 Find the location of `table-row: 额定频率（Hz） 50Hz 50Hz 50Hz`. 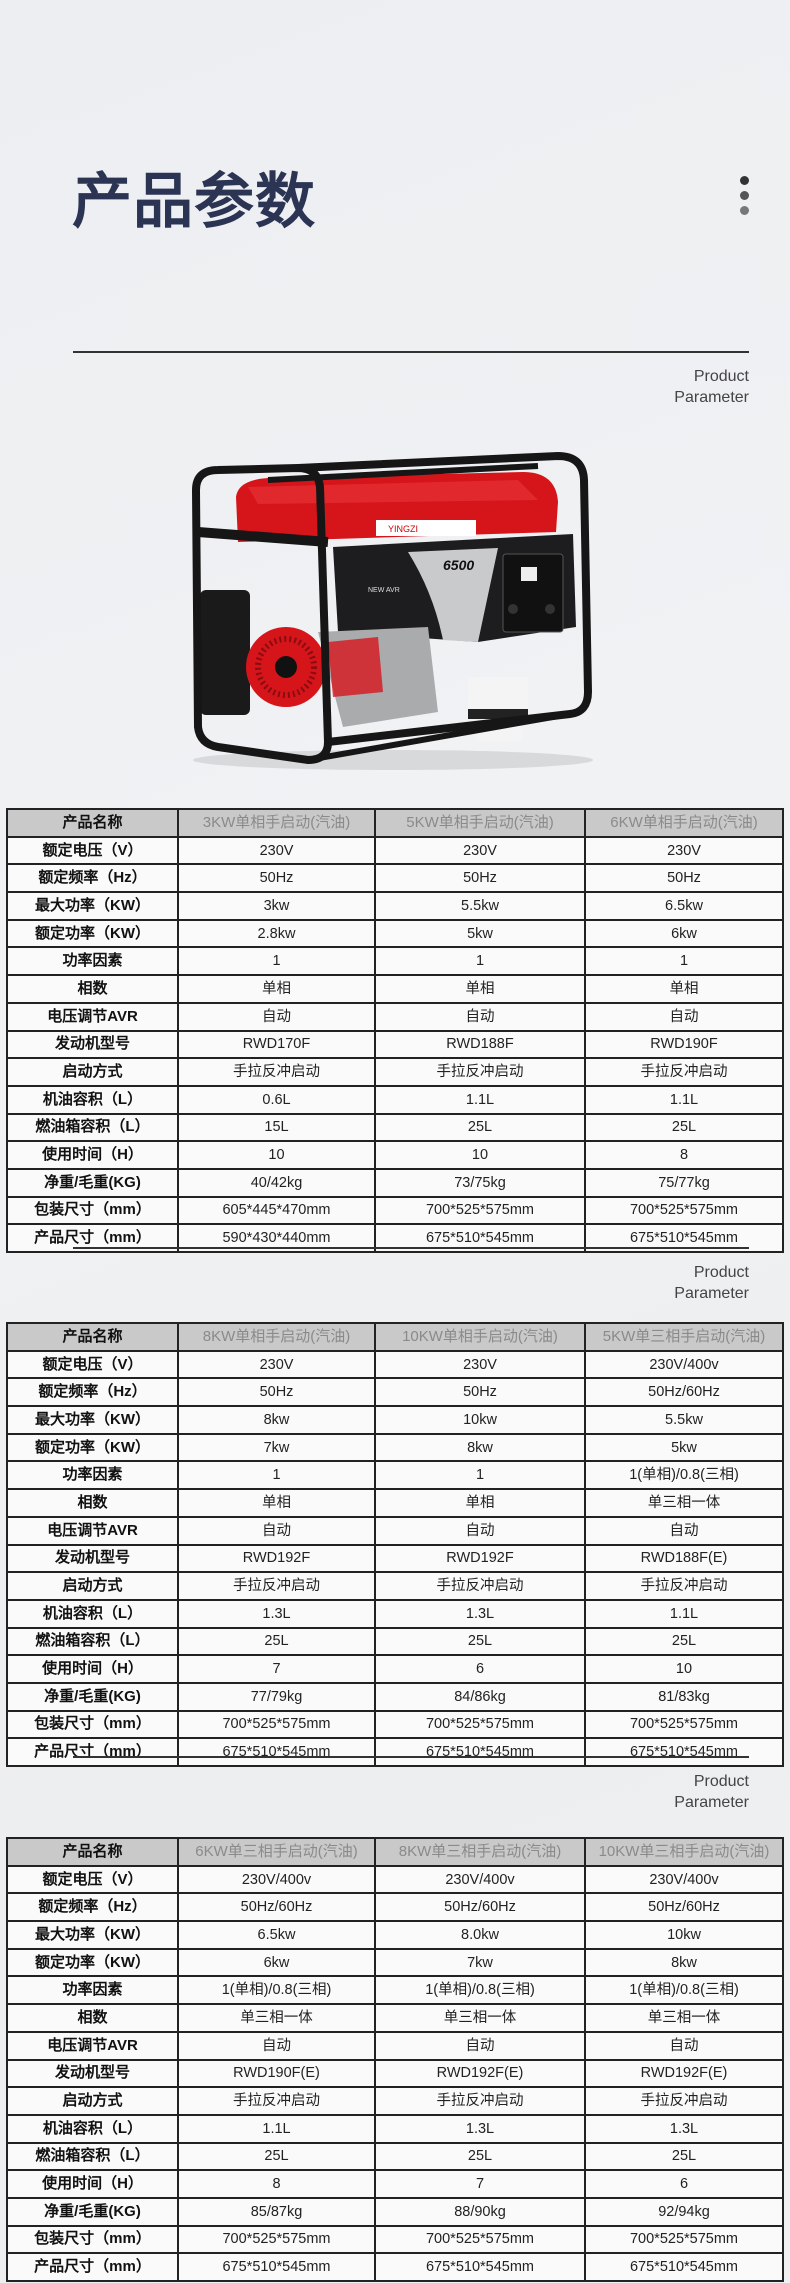

table-row: 额定频率（Hz） 50Hz 50Hz 50Hz is located at coordinates (395, 878).